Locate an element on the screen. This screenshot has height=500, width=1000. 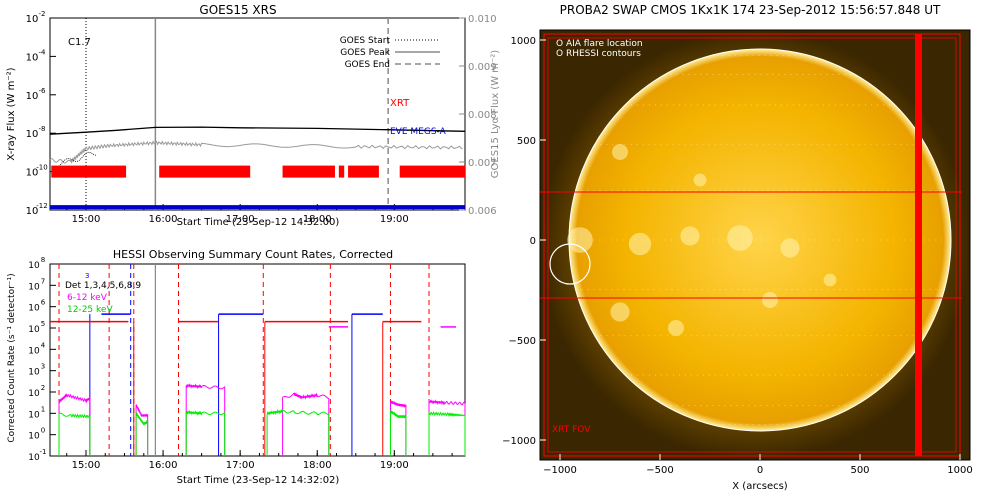
aia-flare-location-circle is located at coordinates (570, 264).